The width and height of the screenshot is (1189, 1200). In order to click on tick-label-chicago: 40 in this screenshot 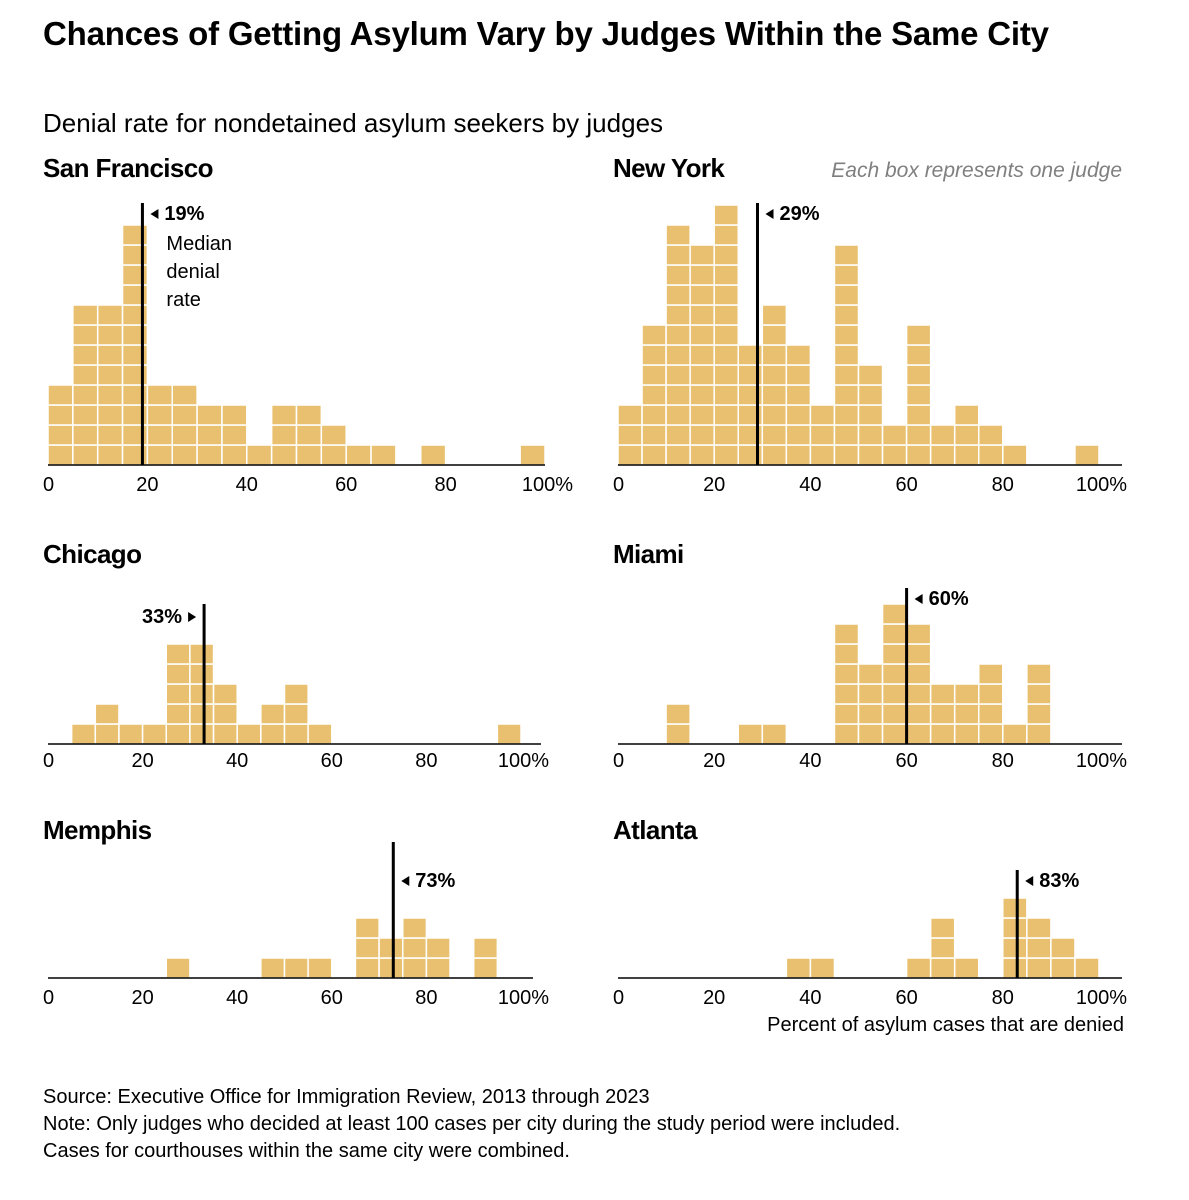, I will do `click(237, 761)`.